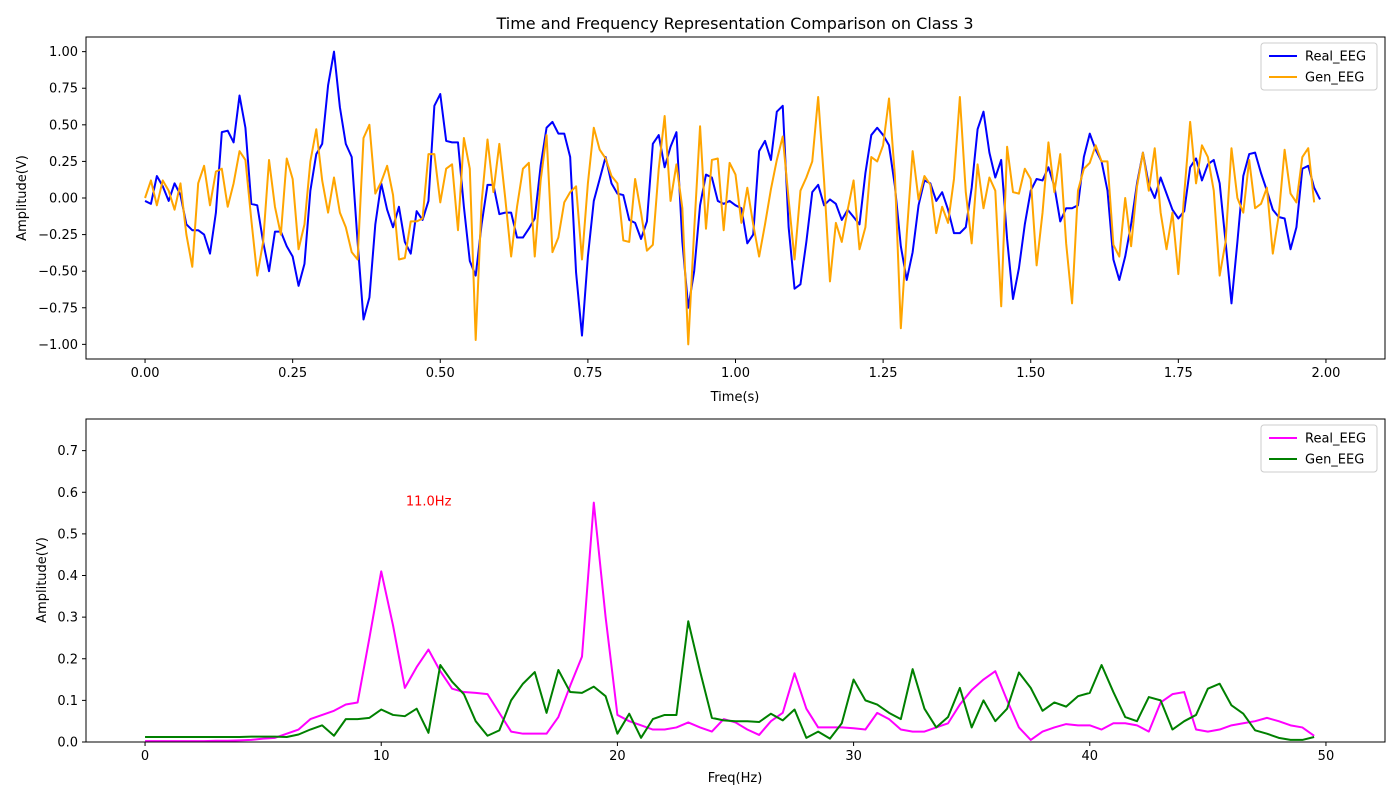 The width and height of the screenshot is (1400, 800). Describe the element at coordinates (1335, 57) in the screenshot. I see `time-legend-label: Real_EEG` at that location.